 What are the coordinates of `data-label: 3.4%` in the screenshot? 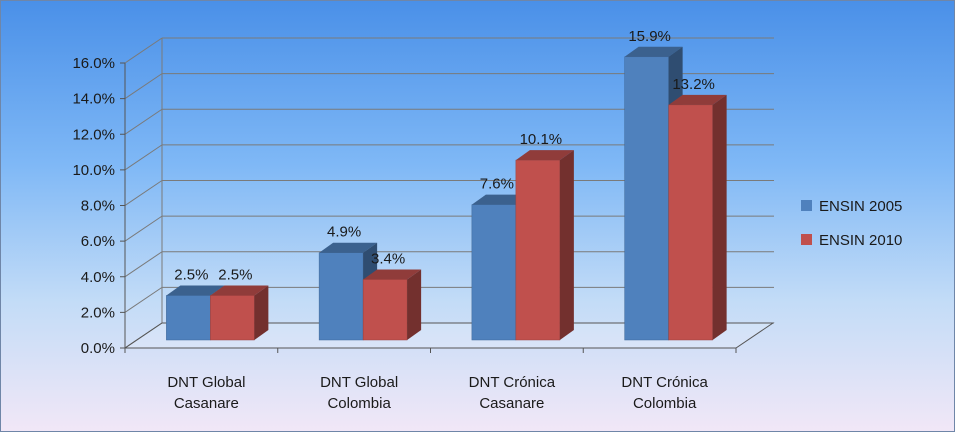 It's located at (388, 258).